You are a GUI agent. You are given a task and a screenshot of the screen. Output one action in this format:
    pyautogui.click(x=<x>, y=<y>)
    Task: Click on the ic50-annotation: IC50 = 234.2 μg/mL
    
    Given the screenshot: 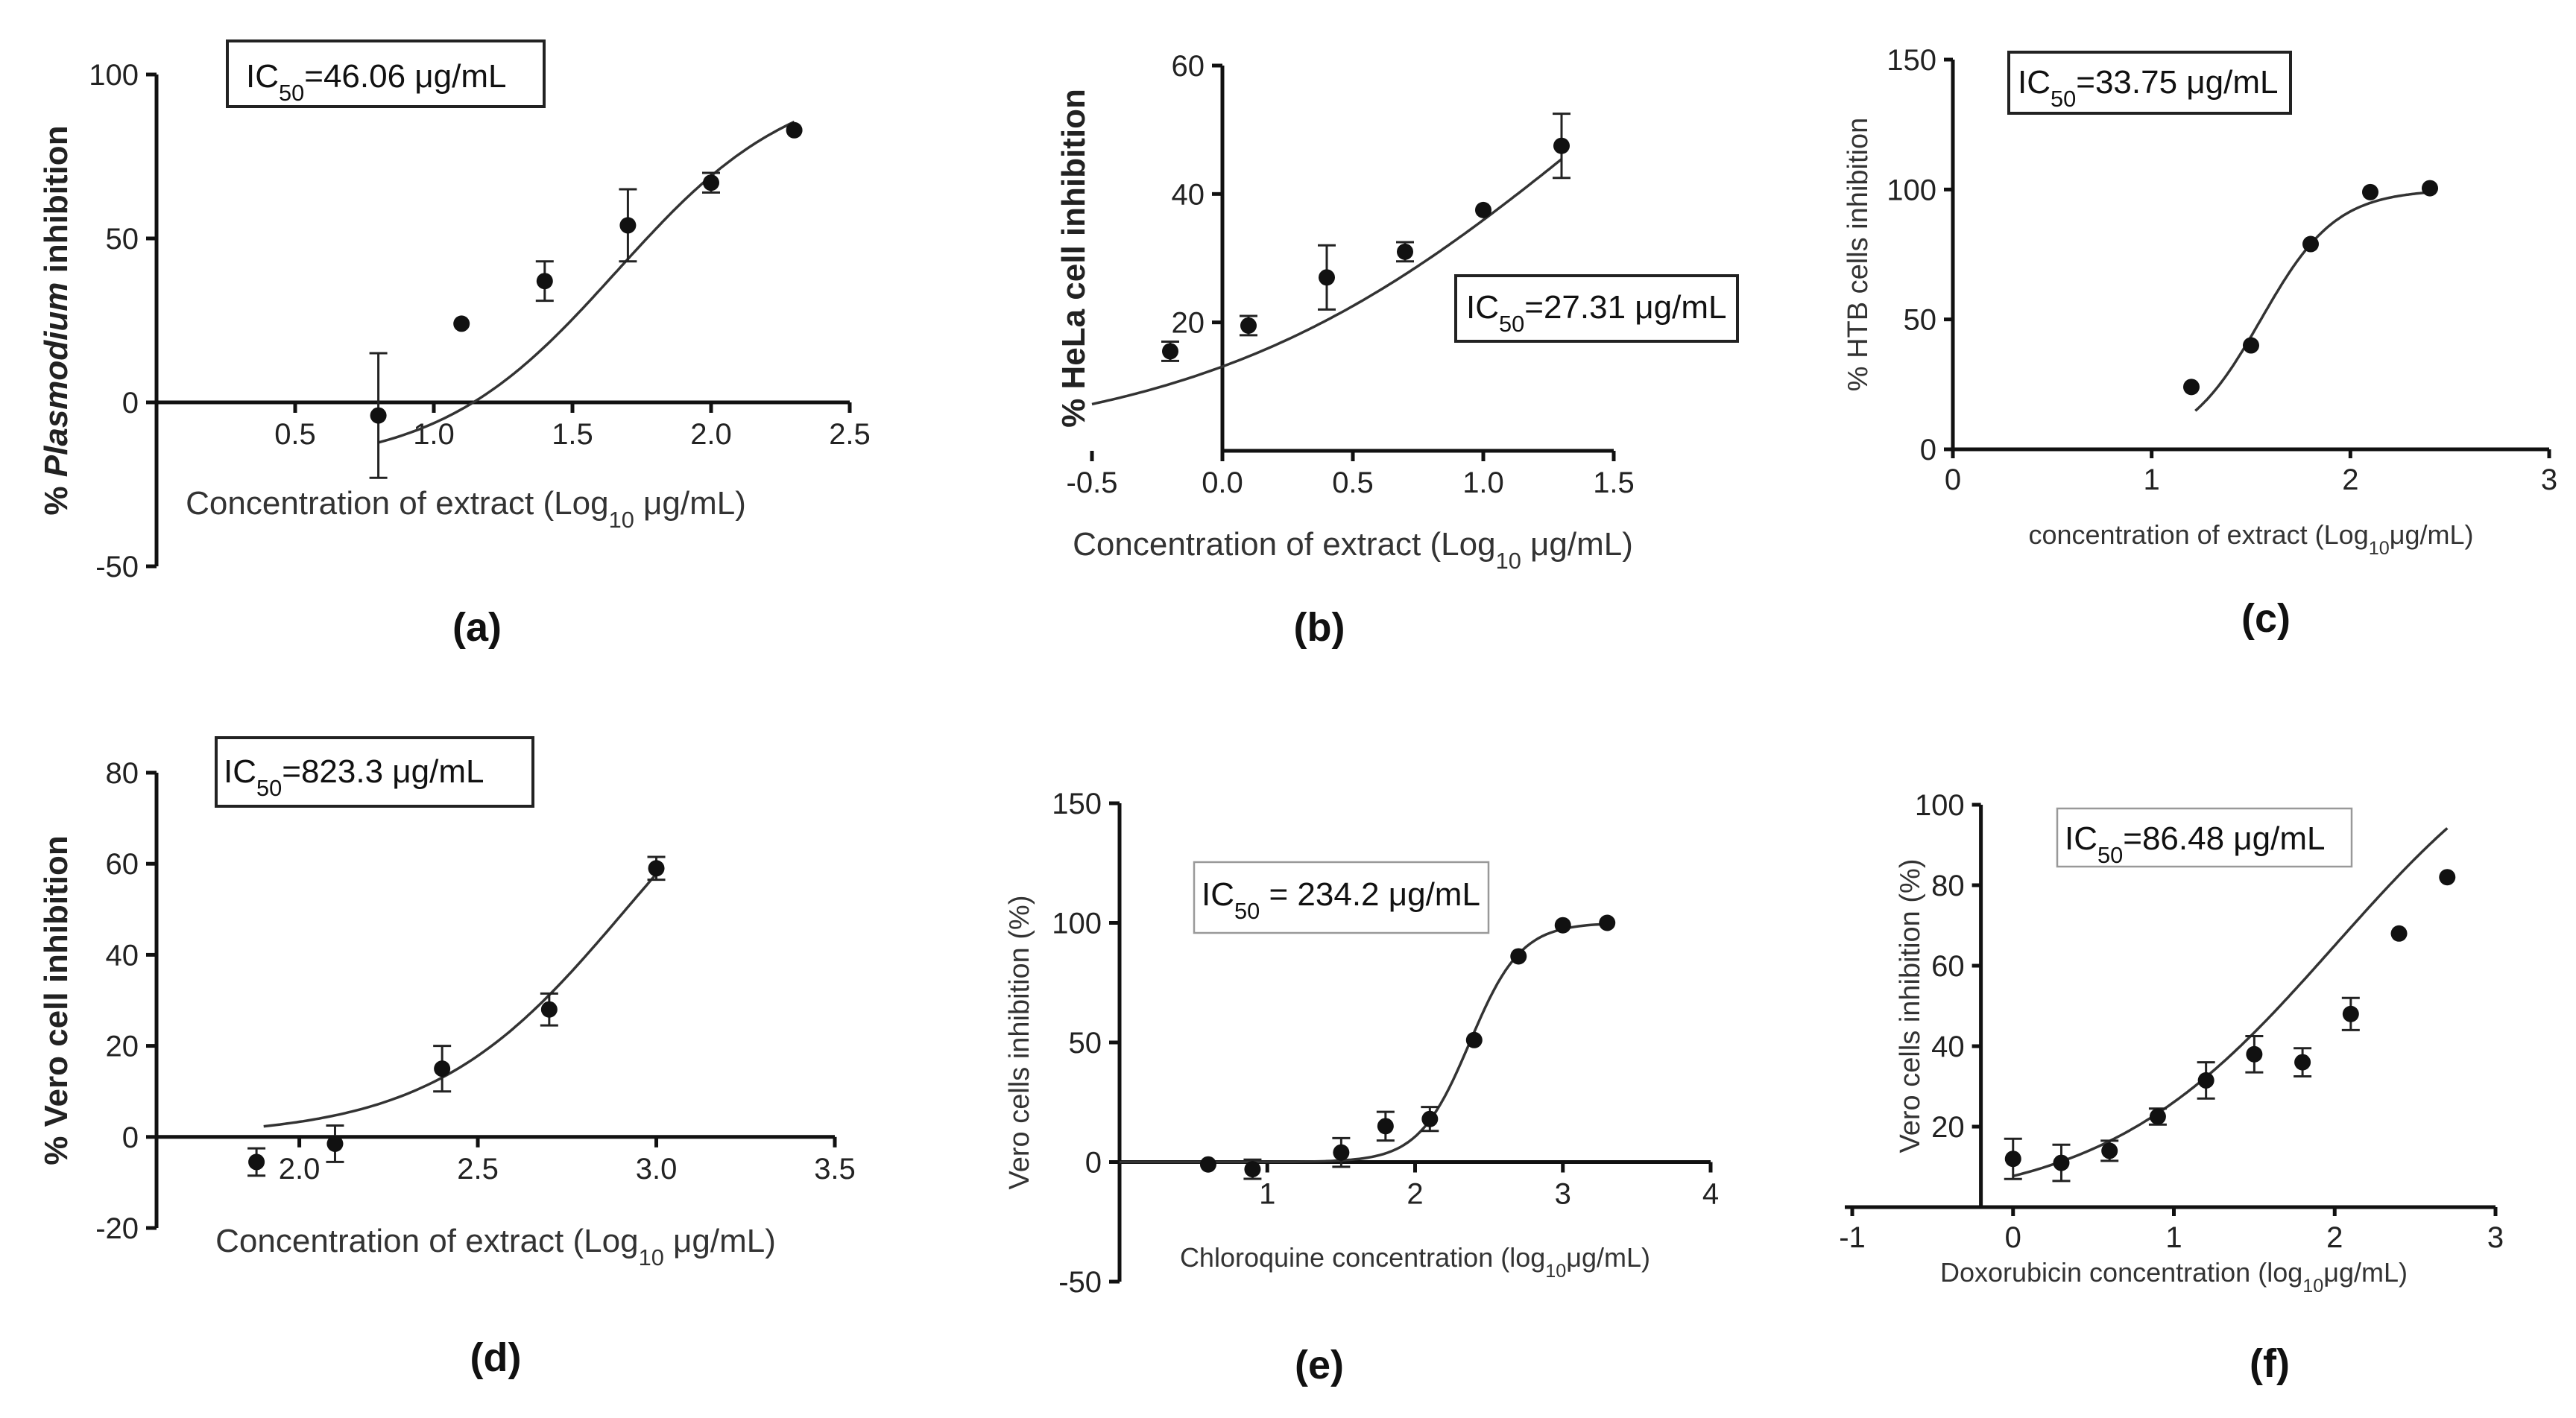 What is the action you would take?
    pyautogui.click(x=1341, y=900)
    